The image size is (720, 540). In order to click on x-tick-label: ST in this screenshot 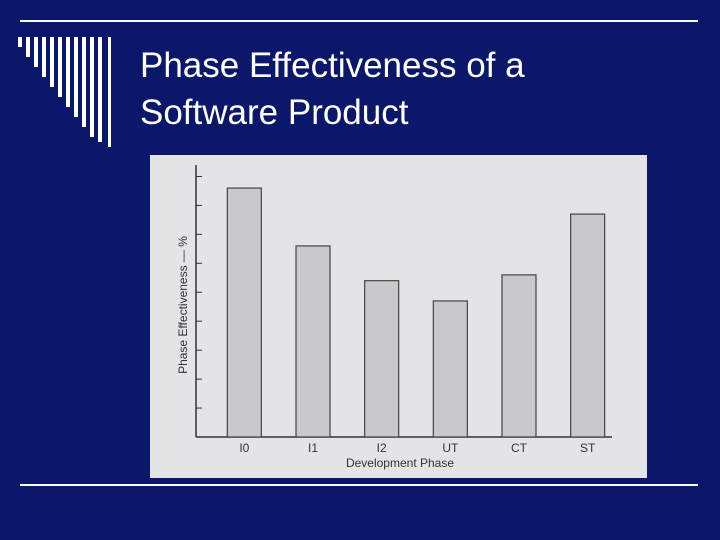, I will do `click(588, 448)`.